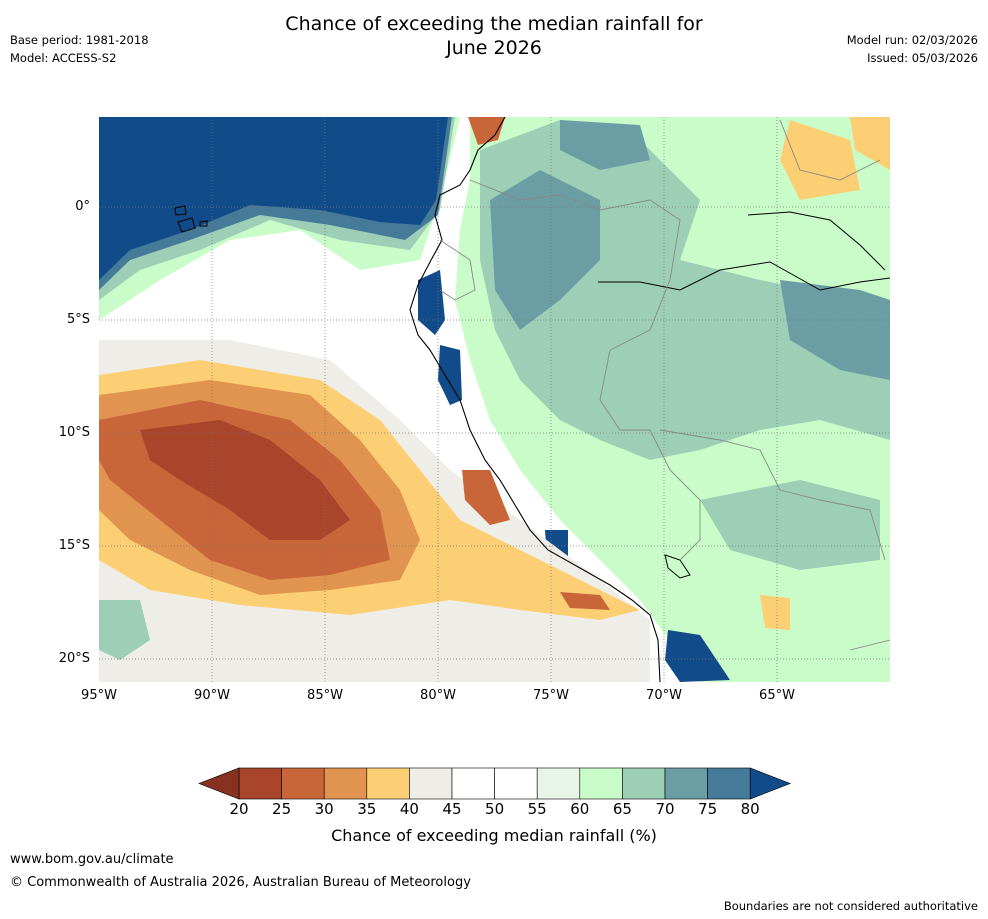  I want to click on colorbar-tick-label: 25, so click(282, 809).